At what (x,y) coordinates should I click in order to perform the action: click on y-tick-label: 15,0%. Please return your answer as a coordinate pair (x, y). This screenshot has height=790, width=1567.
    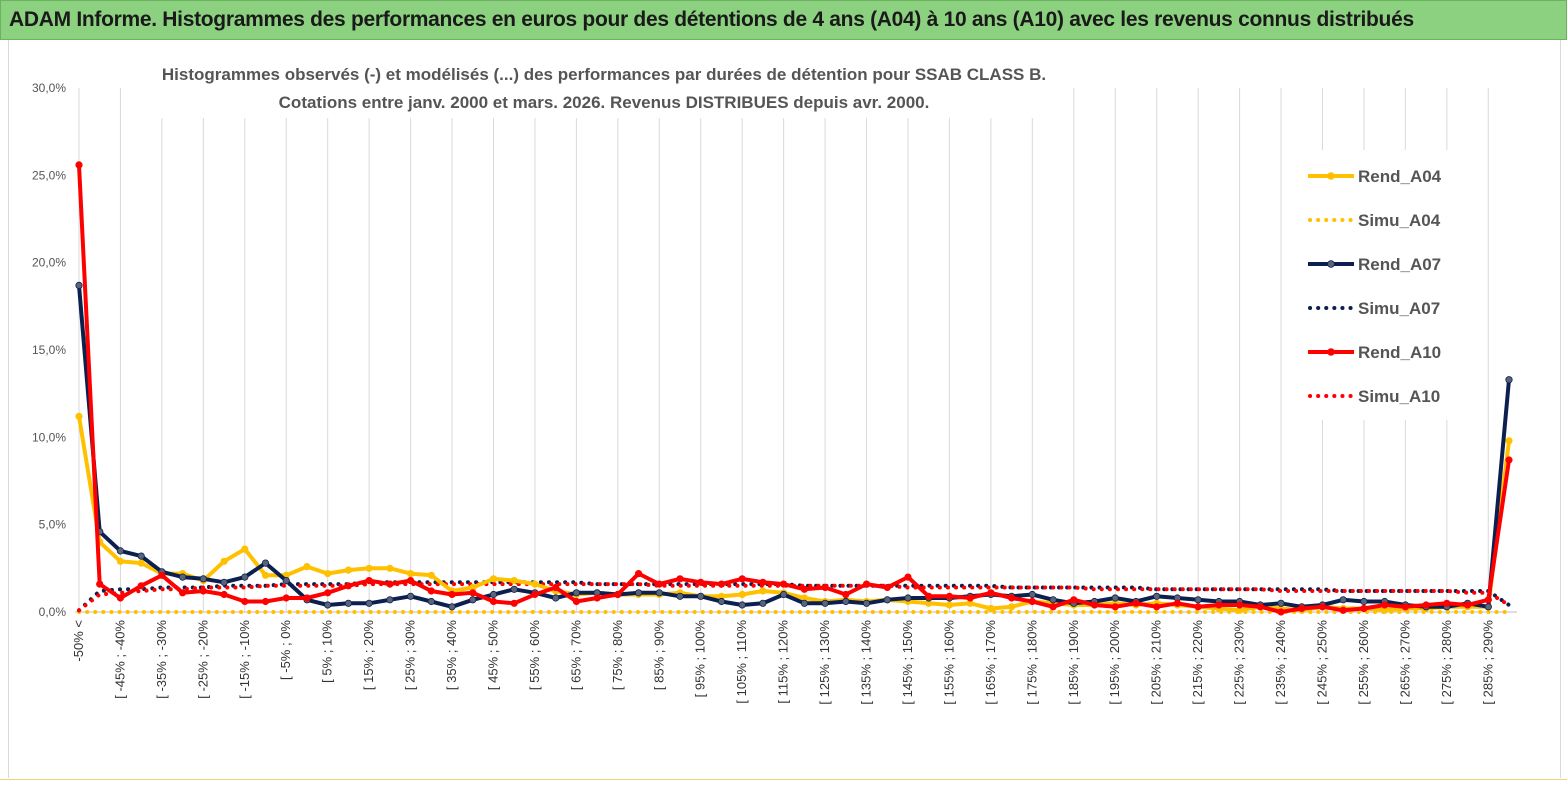
    Looking at the image, I should click on (49, 350).